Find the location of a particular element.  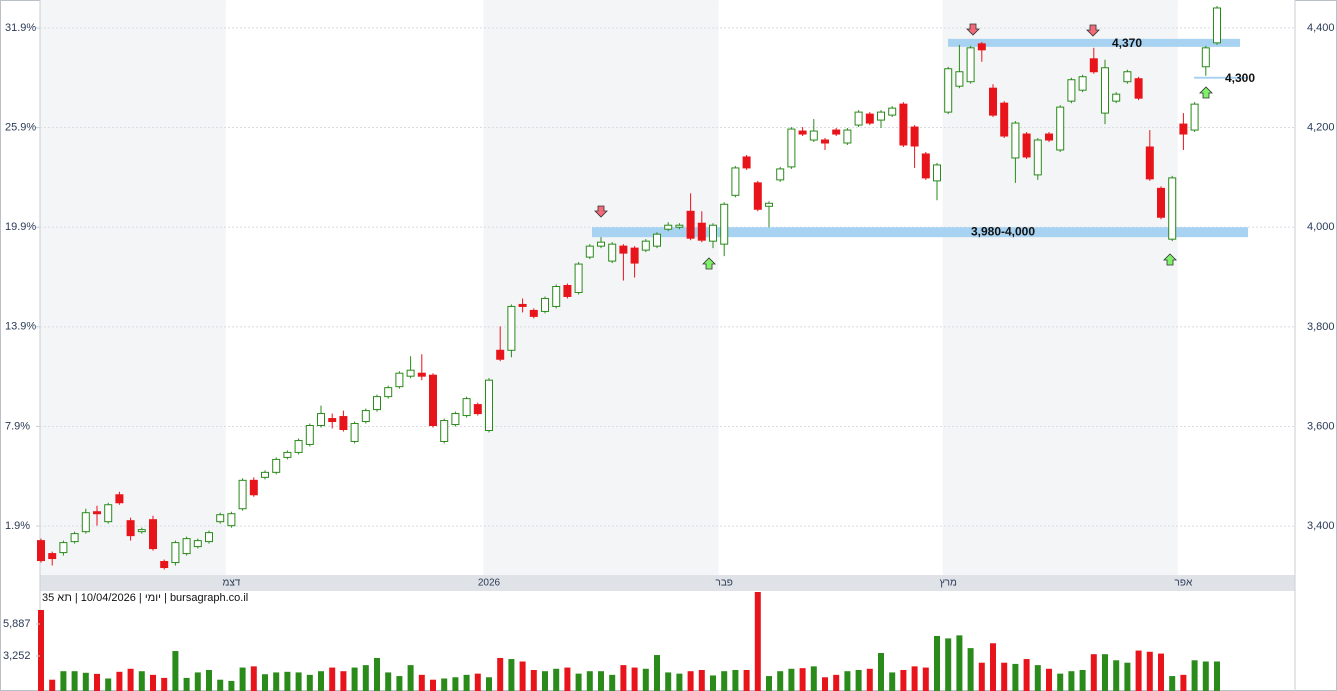

level-line is located at coordinates (1220, 77).